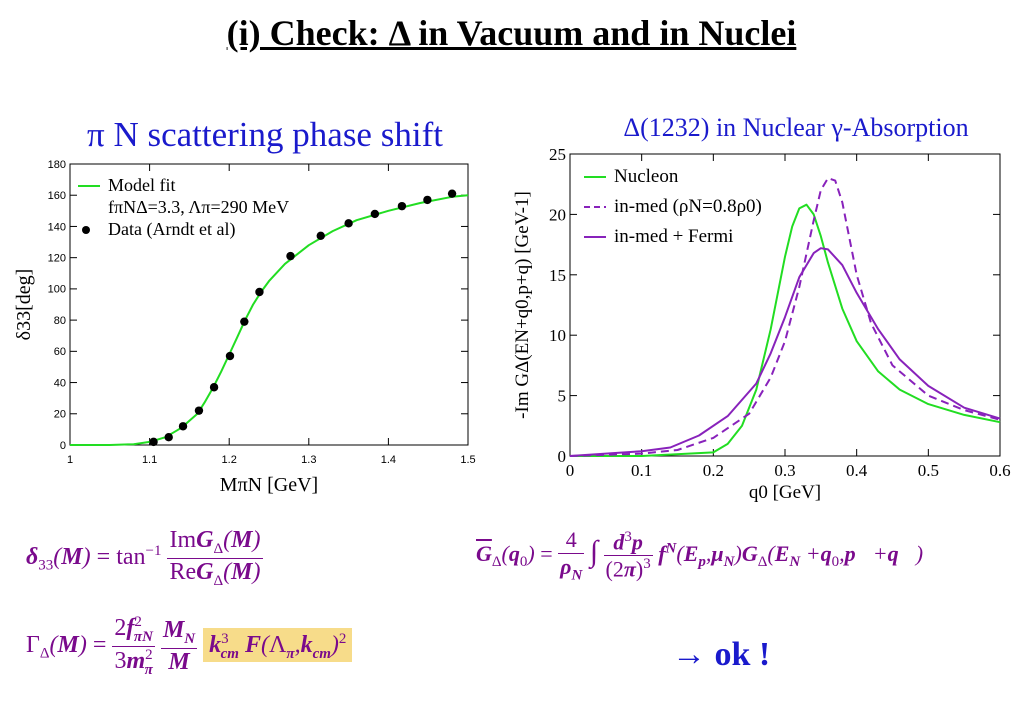 Image resolution: width=1023 pixels, height=708 pixels. I want to click on phase-shift-y-tick-label: 60, so click(60, 352).